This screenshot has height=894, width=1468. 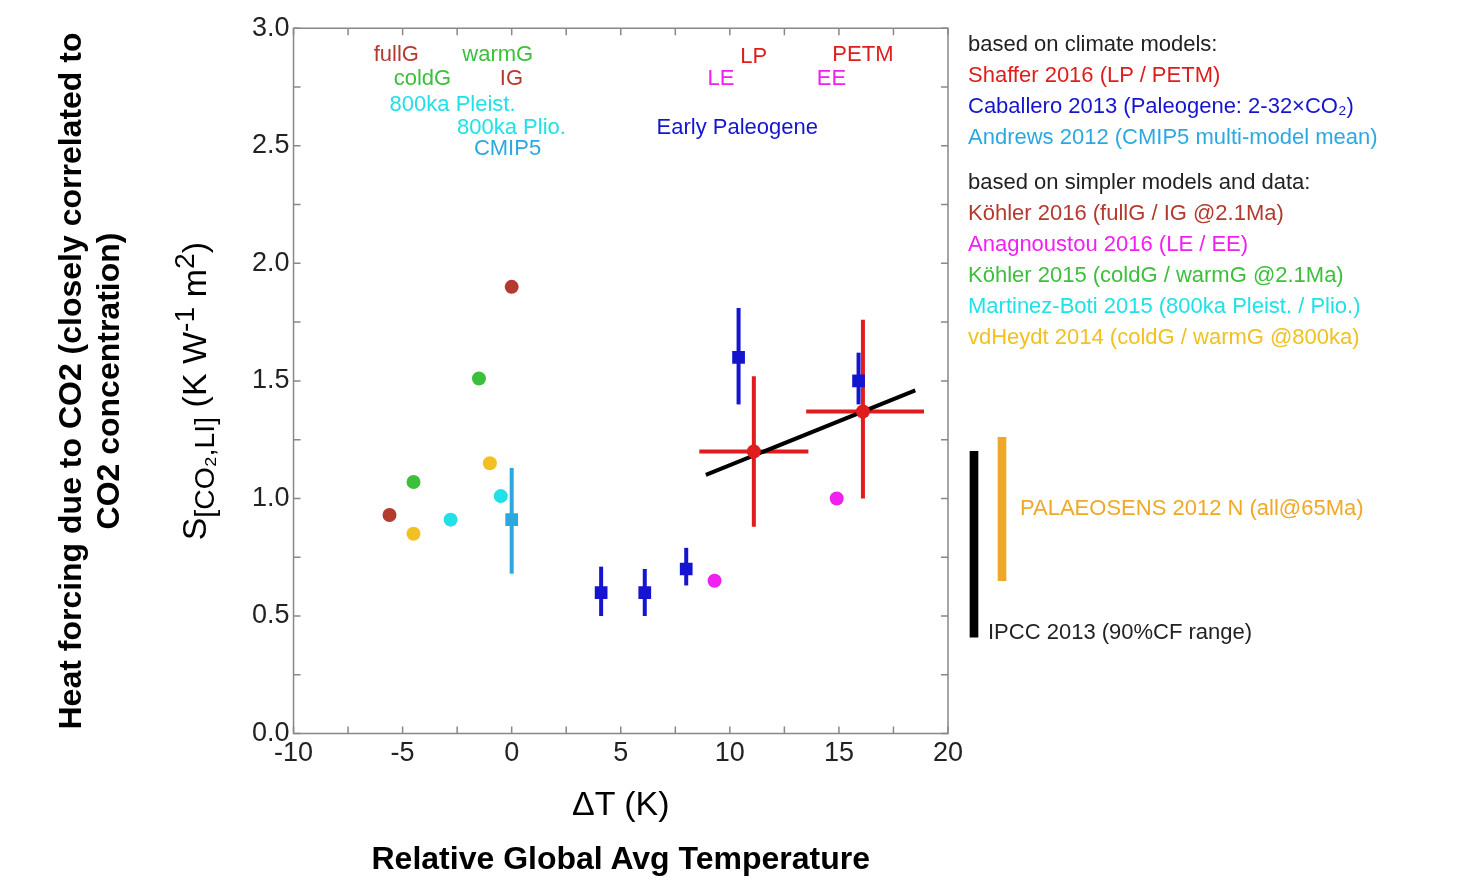 What do you see at coordinates (737, 126) in the screenshot?
I see `annotation: Early Paleogene` at bounding box center [737, 126].